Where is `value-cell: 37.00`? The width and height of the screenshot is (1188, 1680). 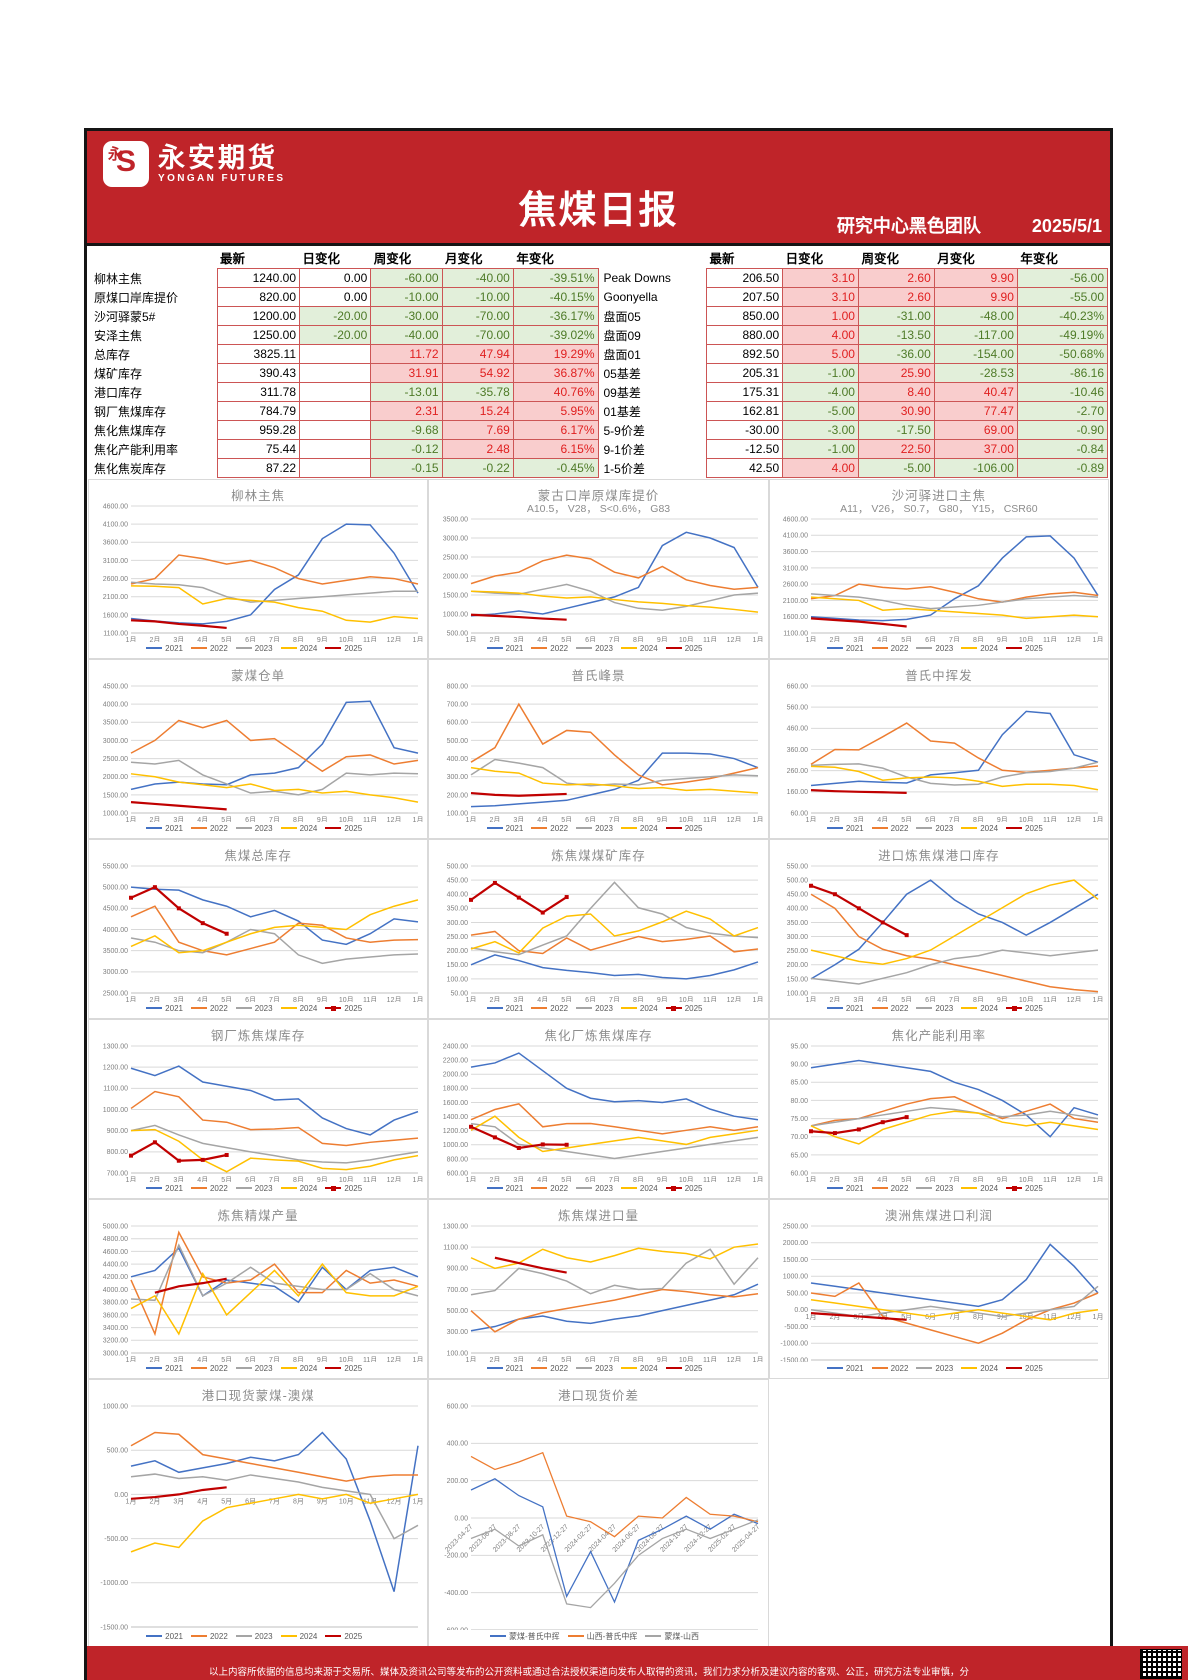
value-cell: 37.00 is located at coordinates (975, 449).